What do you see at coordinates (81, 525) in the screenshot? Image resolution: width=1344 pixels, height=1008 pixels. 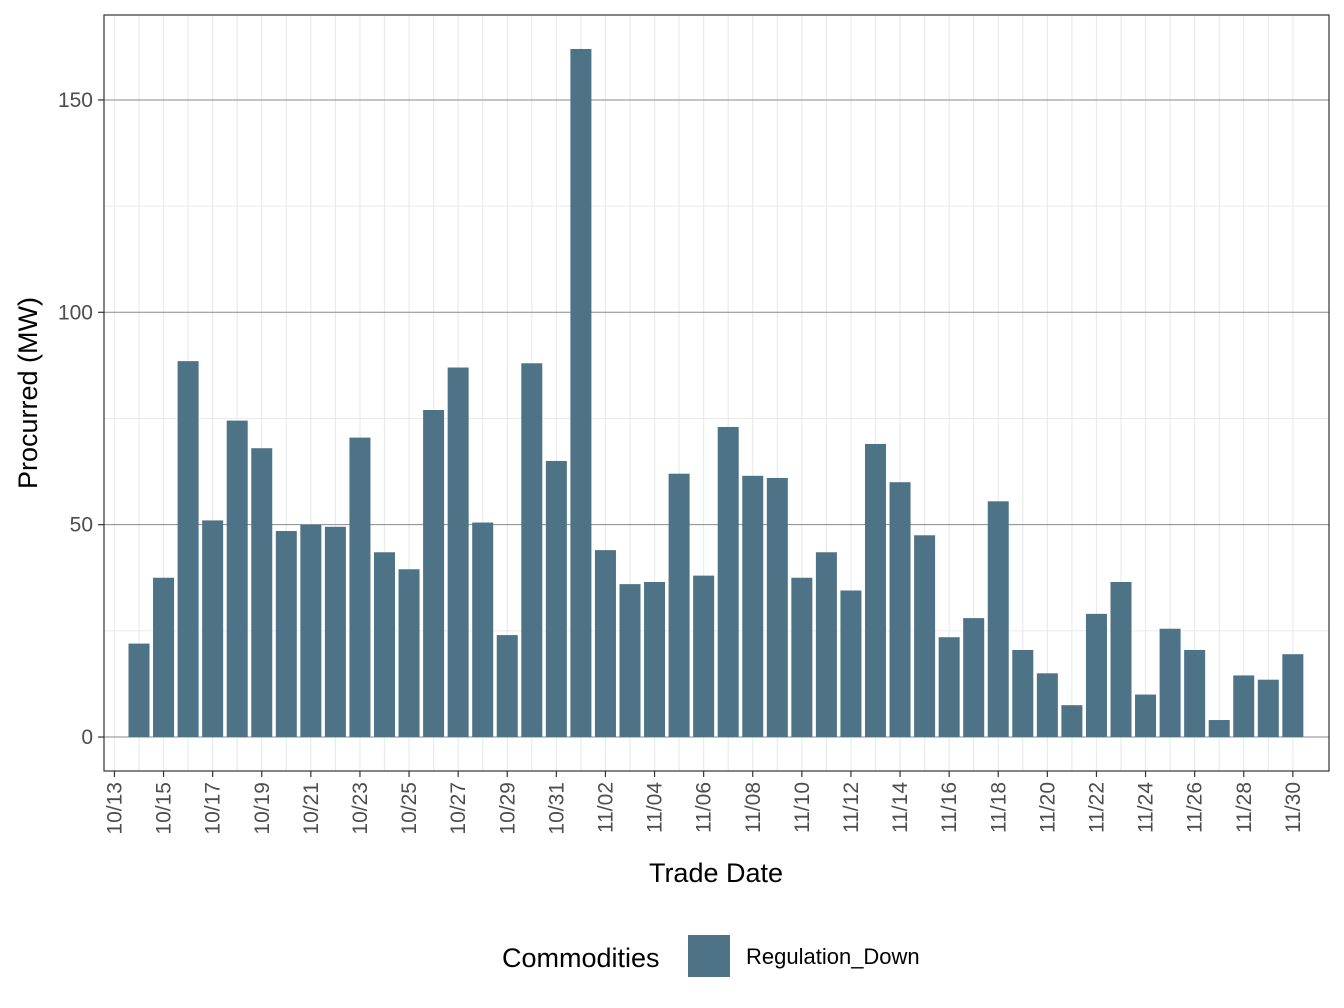 I see `y-tick-label: 50` at bounding box center [81, 525].